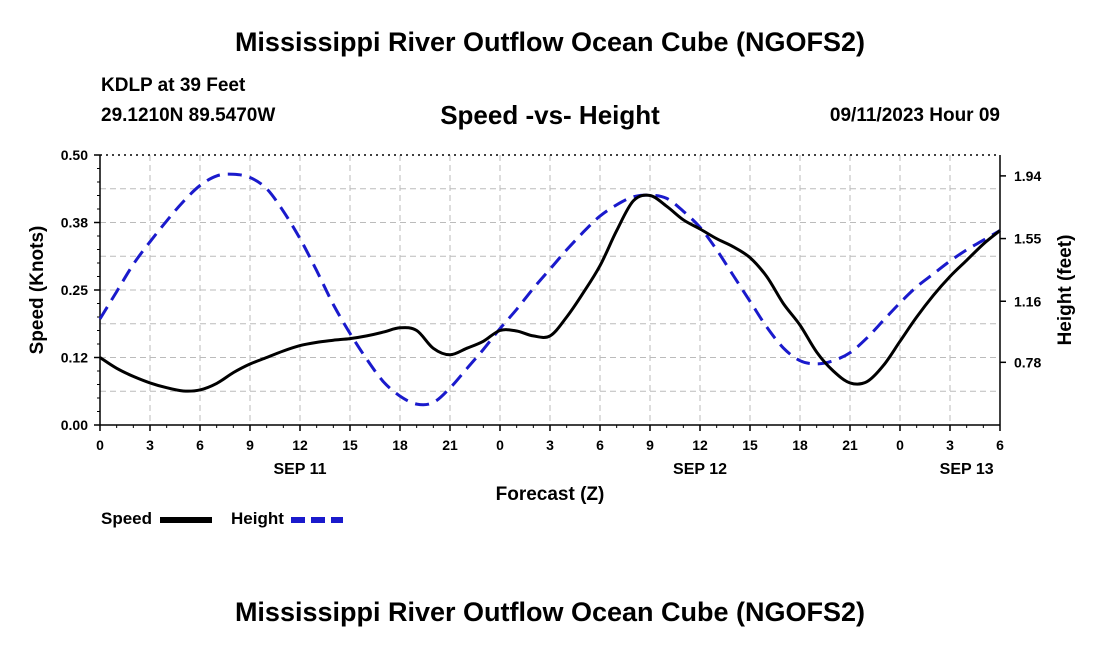  Describe the element at coordinates (1027, 301) in the screenshot. I see `y-right-tick-label: 1.16` at that location.